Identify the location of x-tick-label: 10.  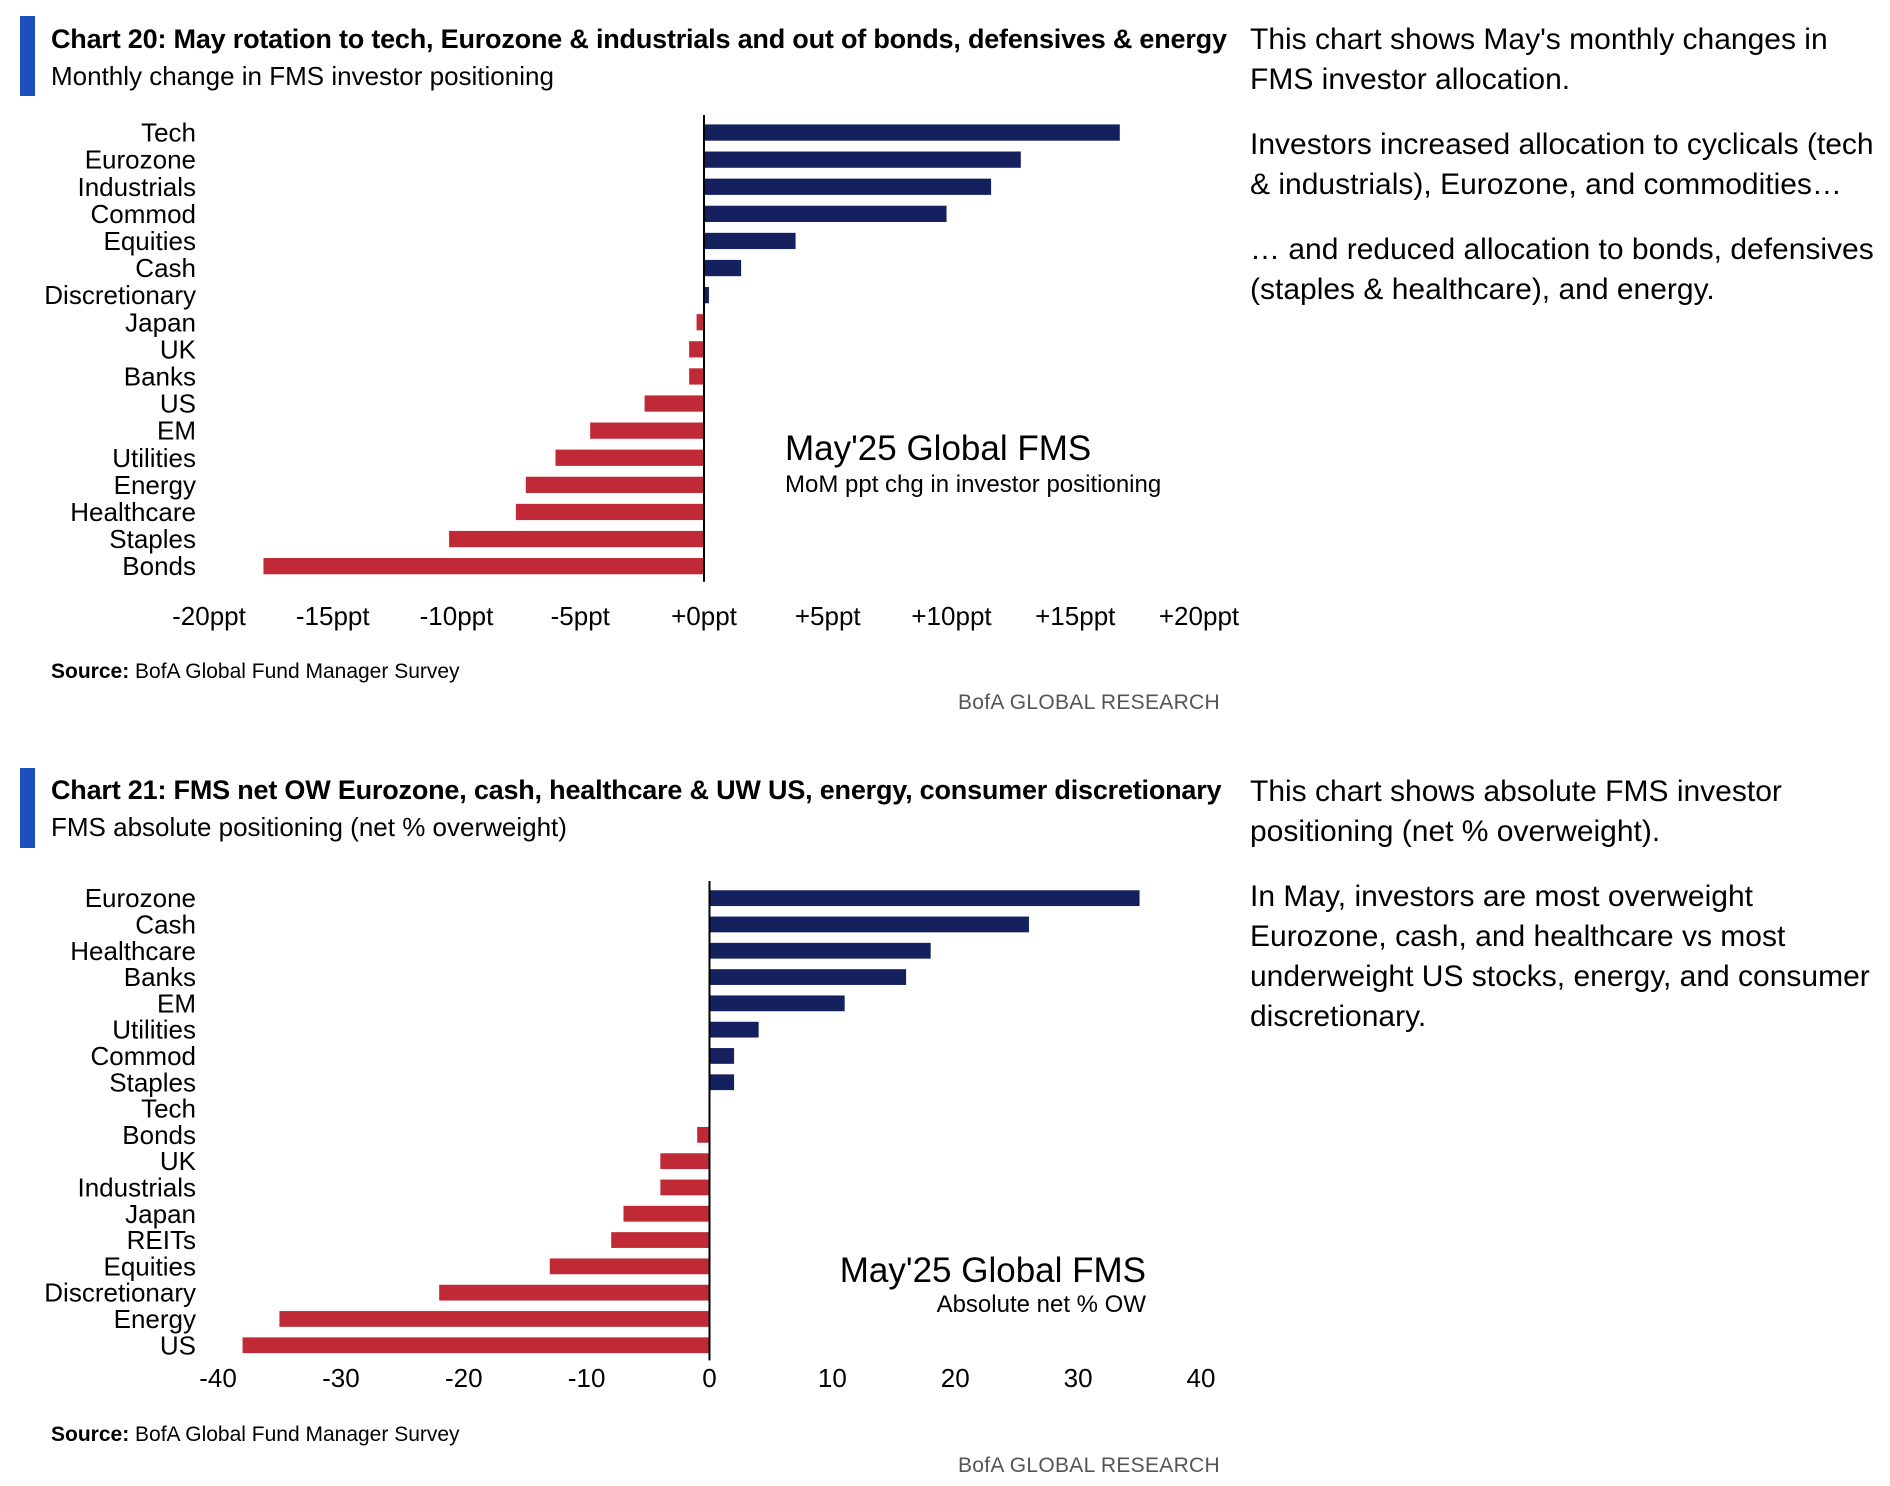
(832, 1378).